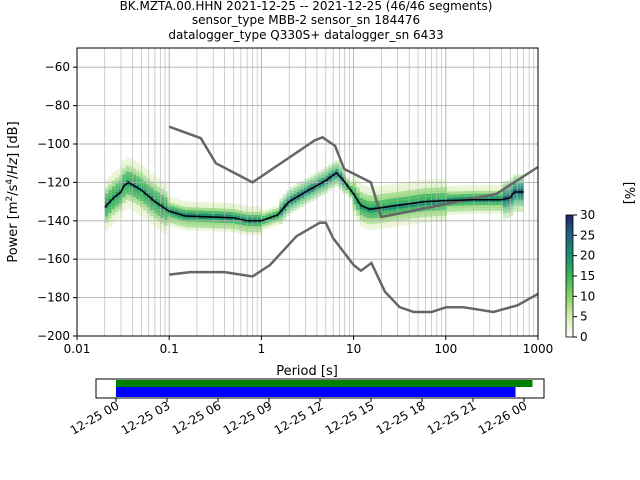 Image resolution: width=640 pixels, height=480 pixels. I want to click on y-tick-label: −100, so click(53, 144).